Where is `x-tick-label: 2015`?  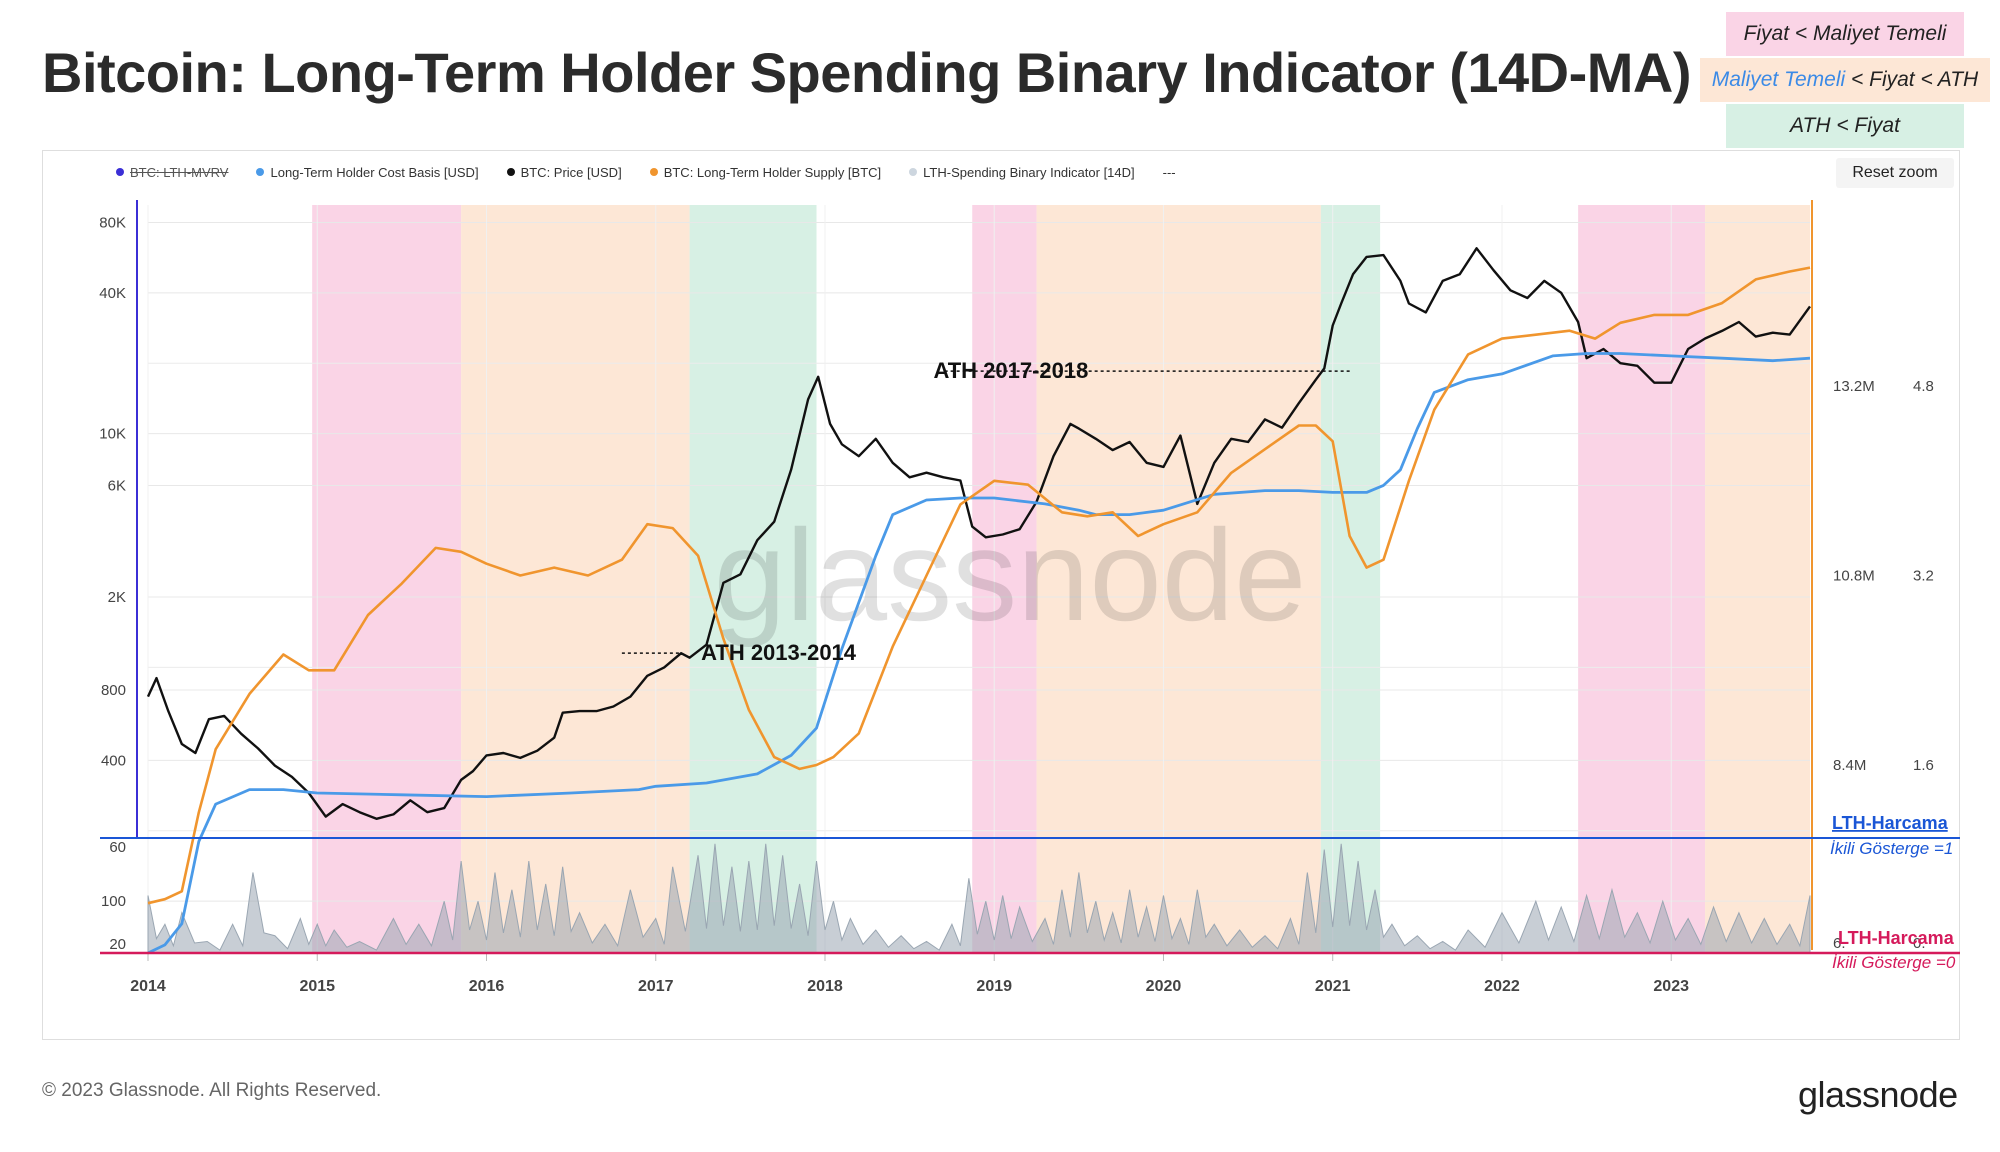 x-tick-label: 2015 is located at coordinates (317, 986).